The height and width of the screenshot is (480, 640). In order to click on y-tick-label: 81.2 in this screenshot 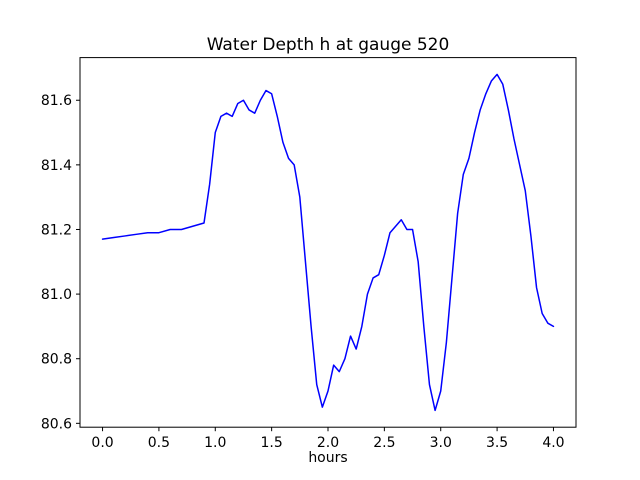, I will do `click(56, 230)`.